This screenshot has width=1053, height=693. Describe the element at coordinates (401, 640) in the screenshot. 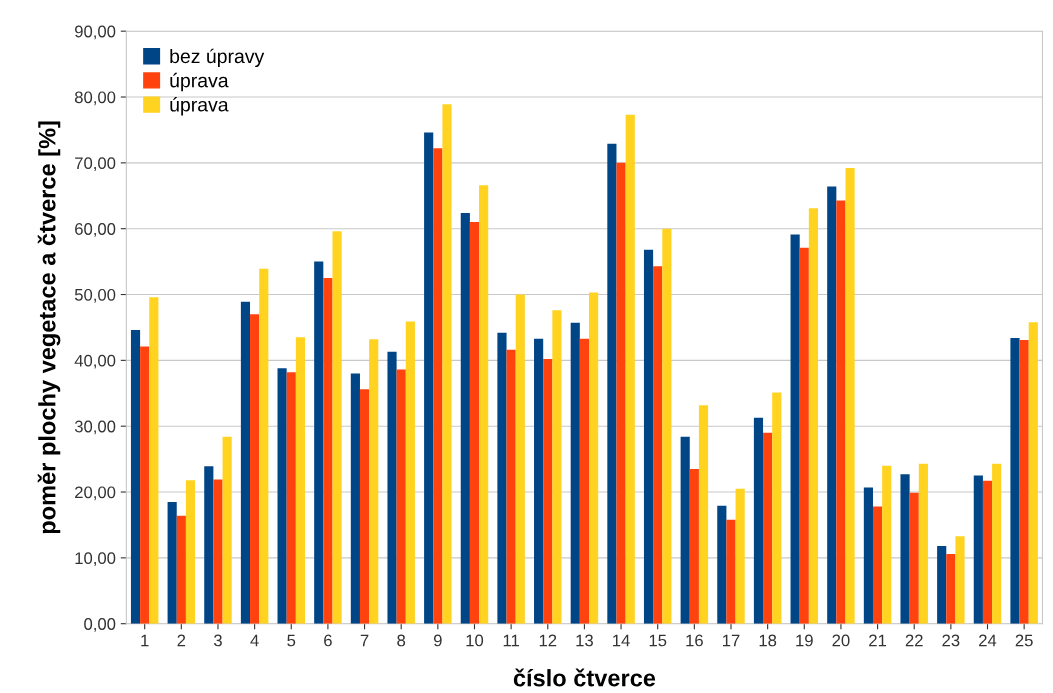

I see `x-tick-label: 8` at that location.